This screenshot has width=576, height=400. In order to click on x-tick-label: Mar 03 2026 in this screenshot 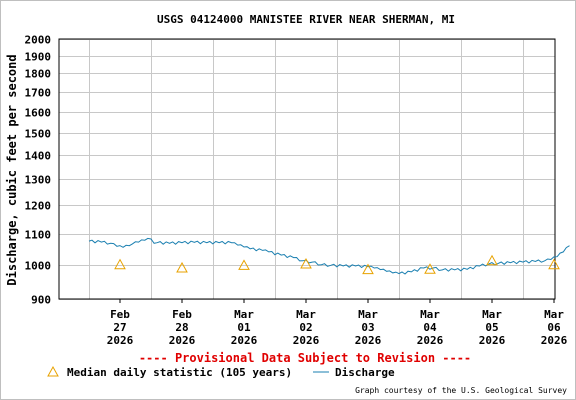, I will do `click(368, 327)`.